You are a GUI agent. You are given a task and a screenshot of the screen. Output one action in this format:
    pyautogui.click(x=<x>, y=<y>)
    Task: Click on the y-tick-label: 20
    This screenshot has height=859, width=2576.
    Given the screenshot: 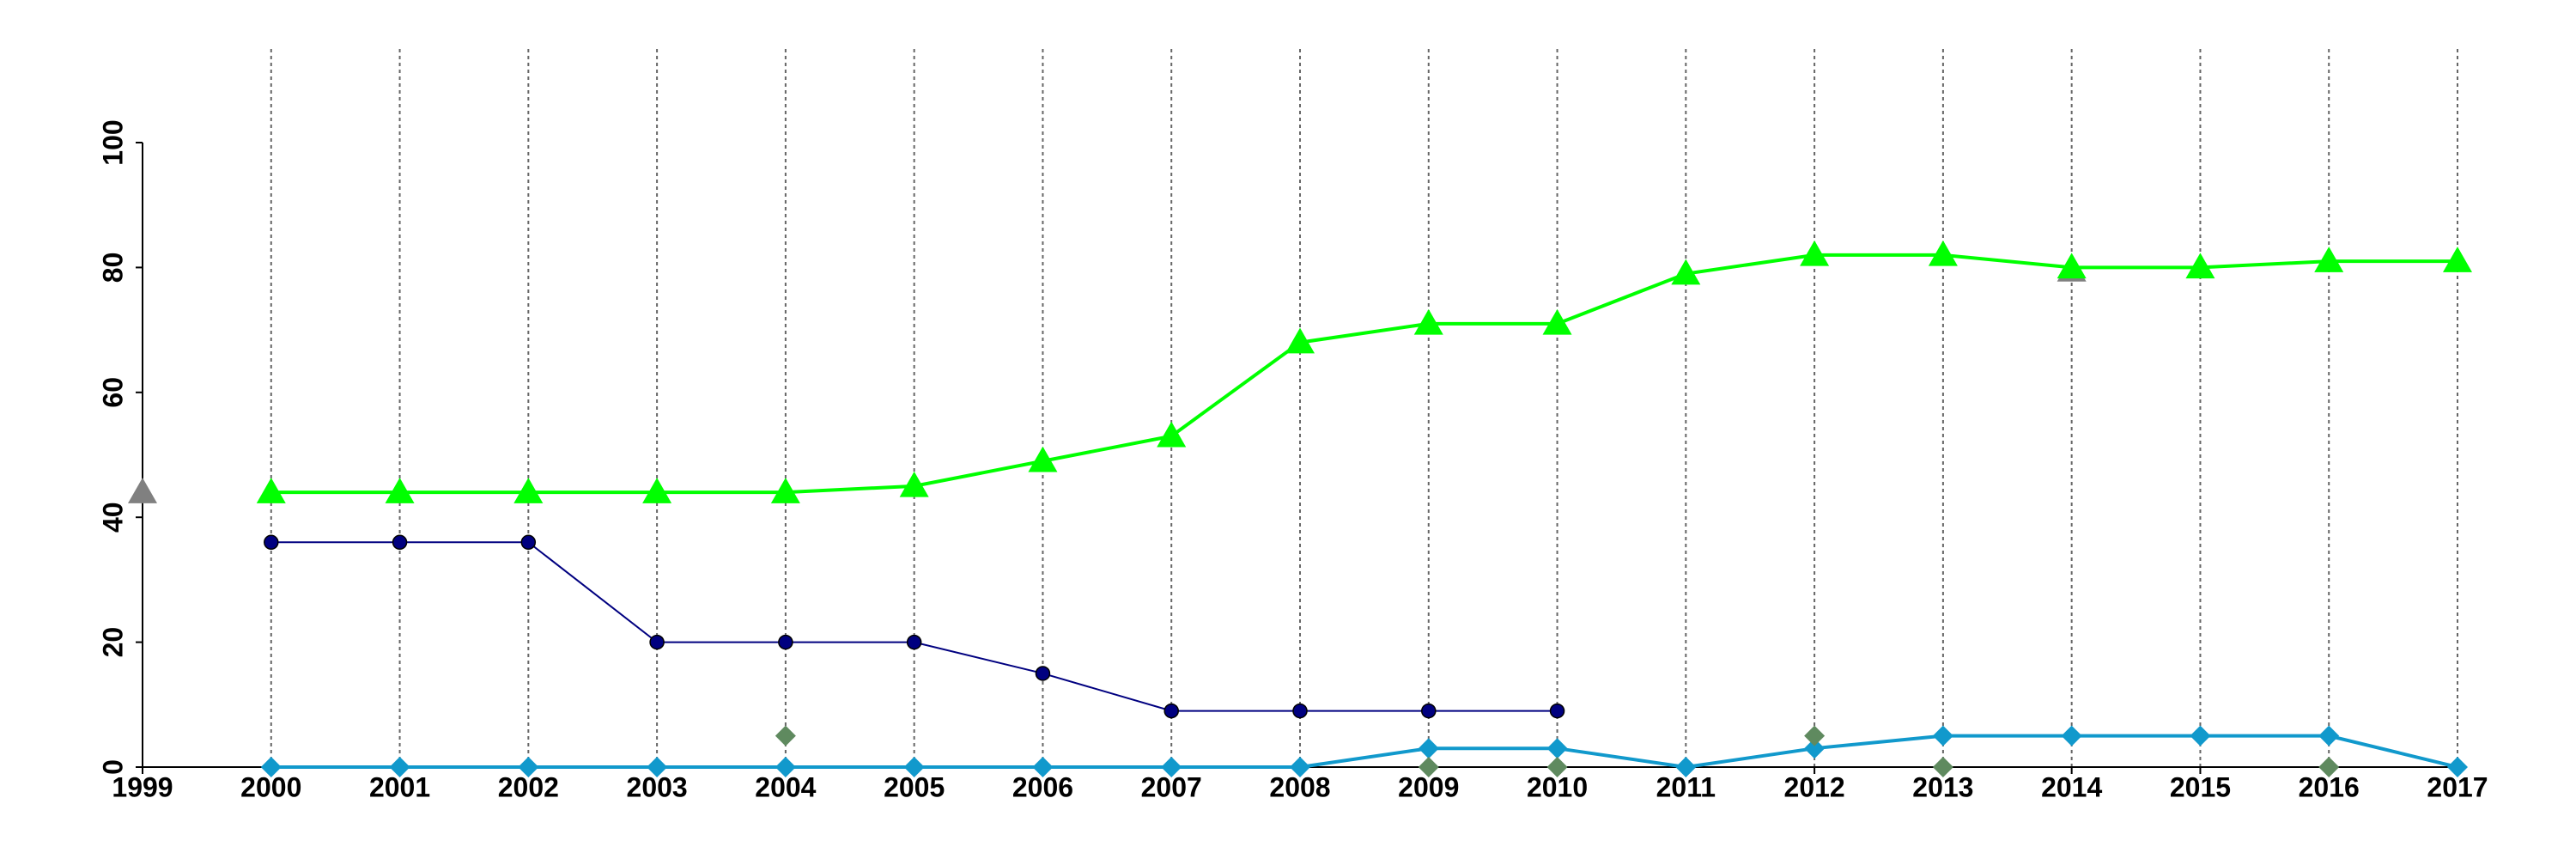 What is the action you would take?
    pyautogui.click(x=112, y=643)
    